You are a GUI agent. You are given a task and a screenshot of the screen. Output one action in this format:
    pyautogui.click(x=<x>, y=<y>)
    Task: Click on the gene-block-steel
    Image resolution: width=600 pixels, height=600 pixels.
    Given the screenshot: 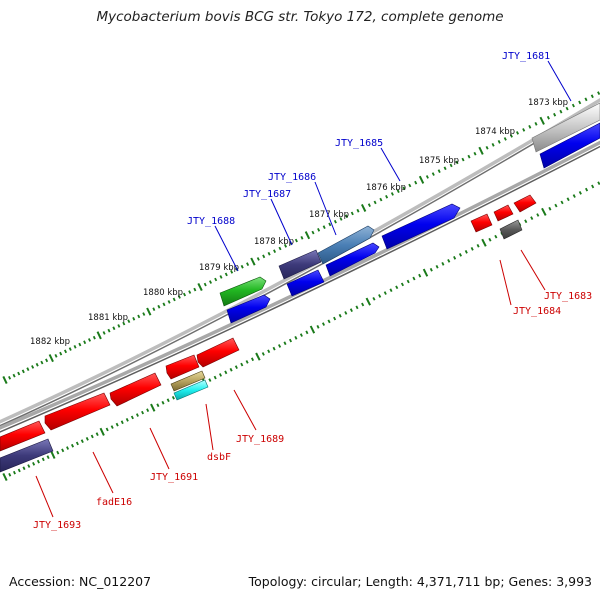 What is the action you would take?
    pyautogui.click(x=346, y=245)
    